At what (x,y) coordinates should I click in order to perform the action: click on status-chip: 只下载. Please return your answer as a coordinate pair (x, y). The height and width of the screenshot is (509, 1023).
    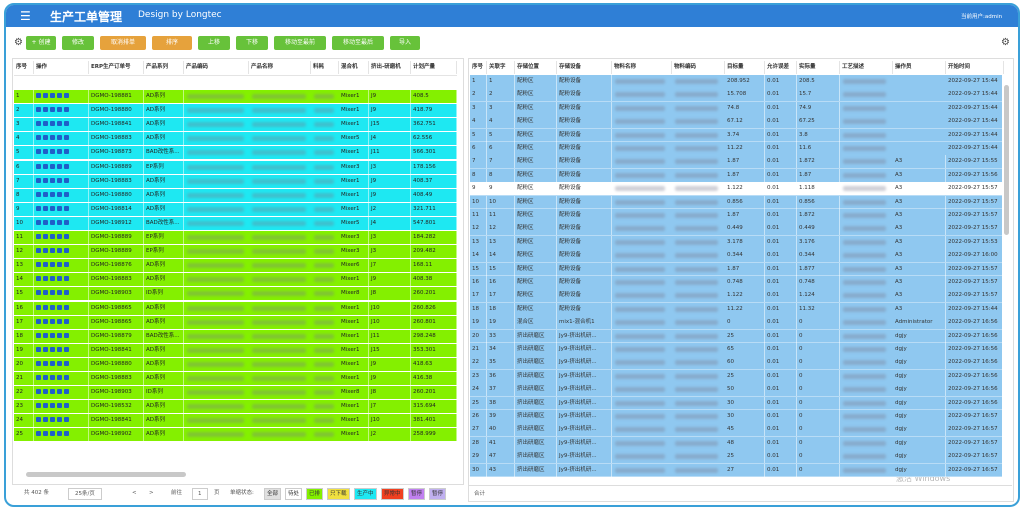
    Looking at the image, I should click on (338, 494).